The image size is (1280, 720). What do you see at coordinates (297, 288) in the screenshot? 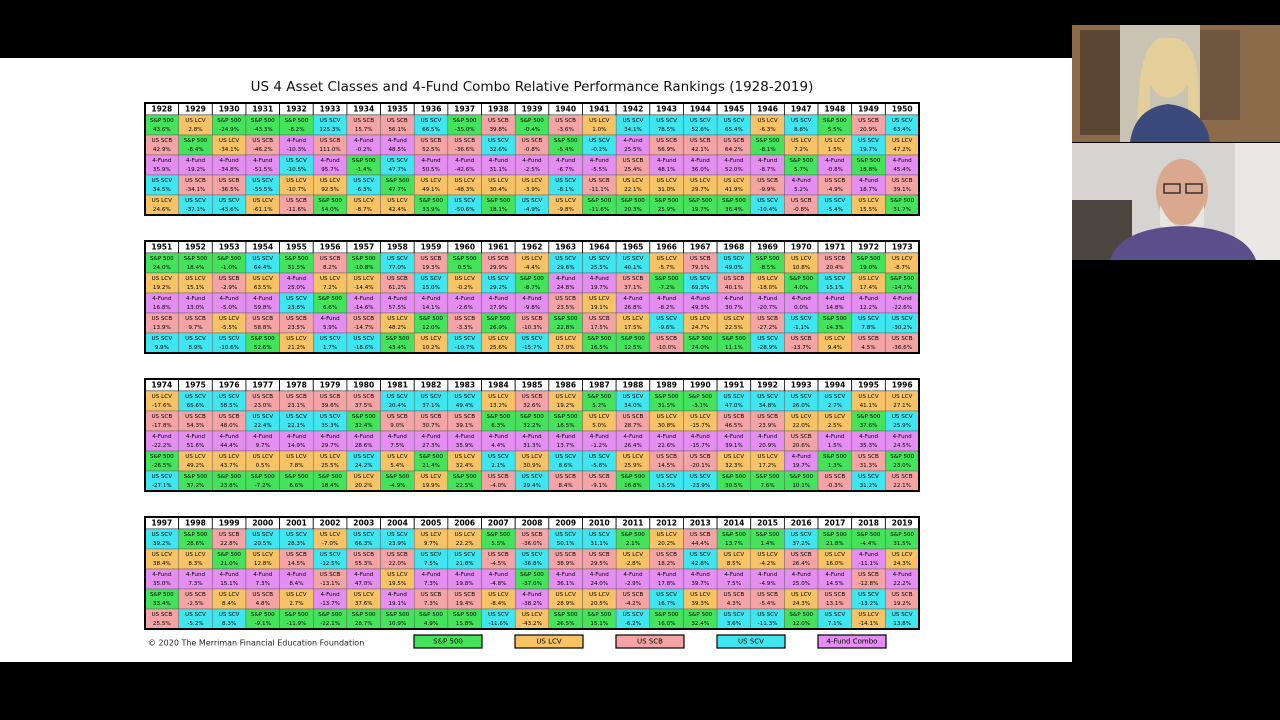
I see `return-value: 25.0%` at bounding box center [297, 288].